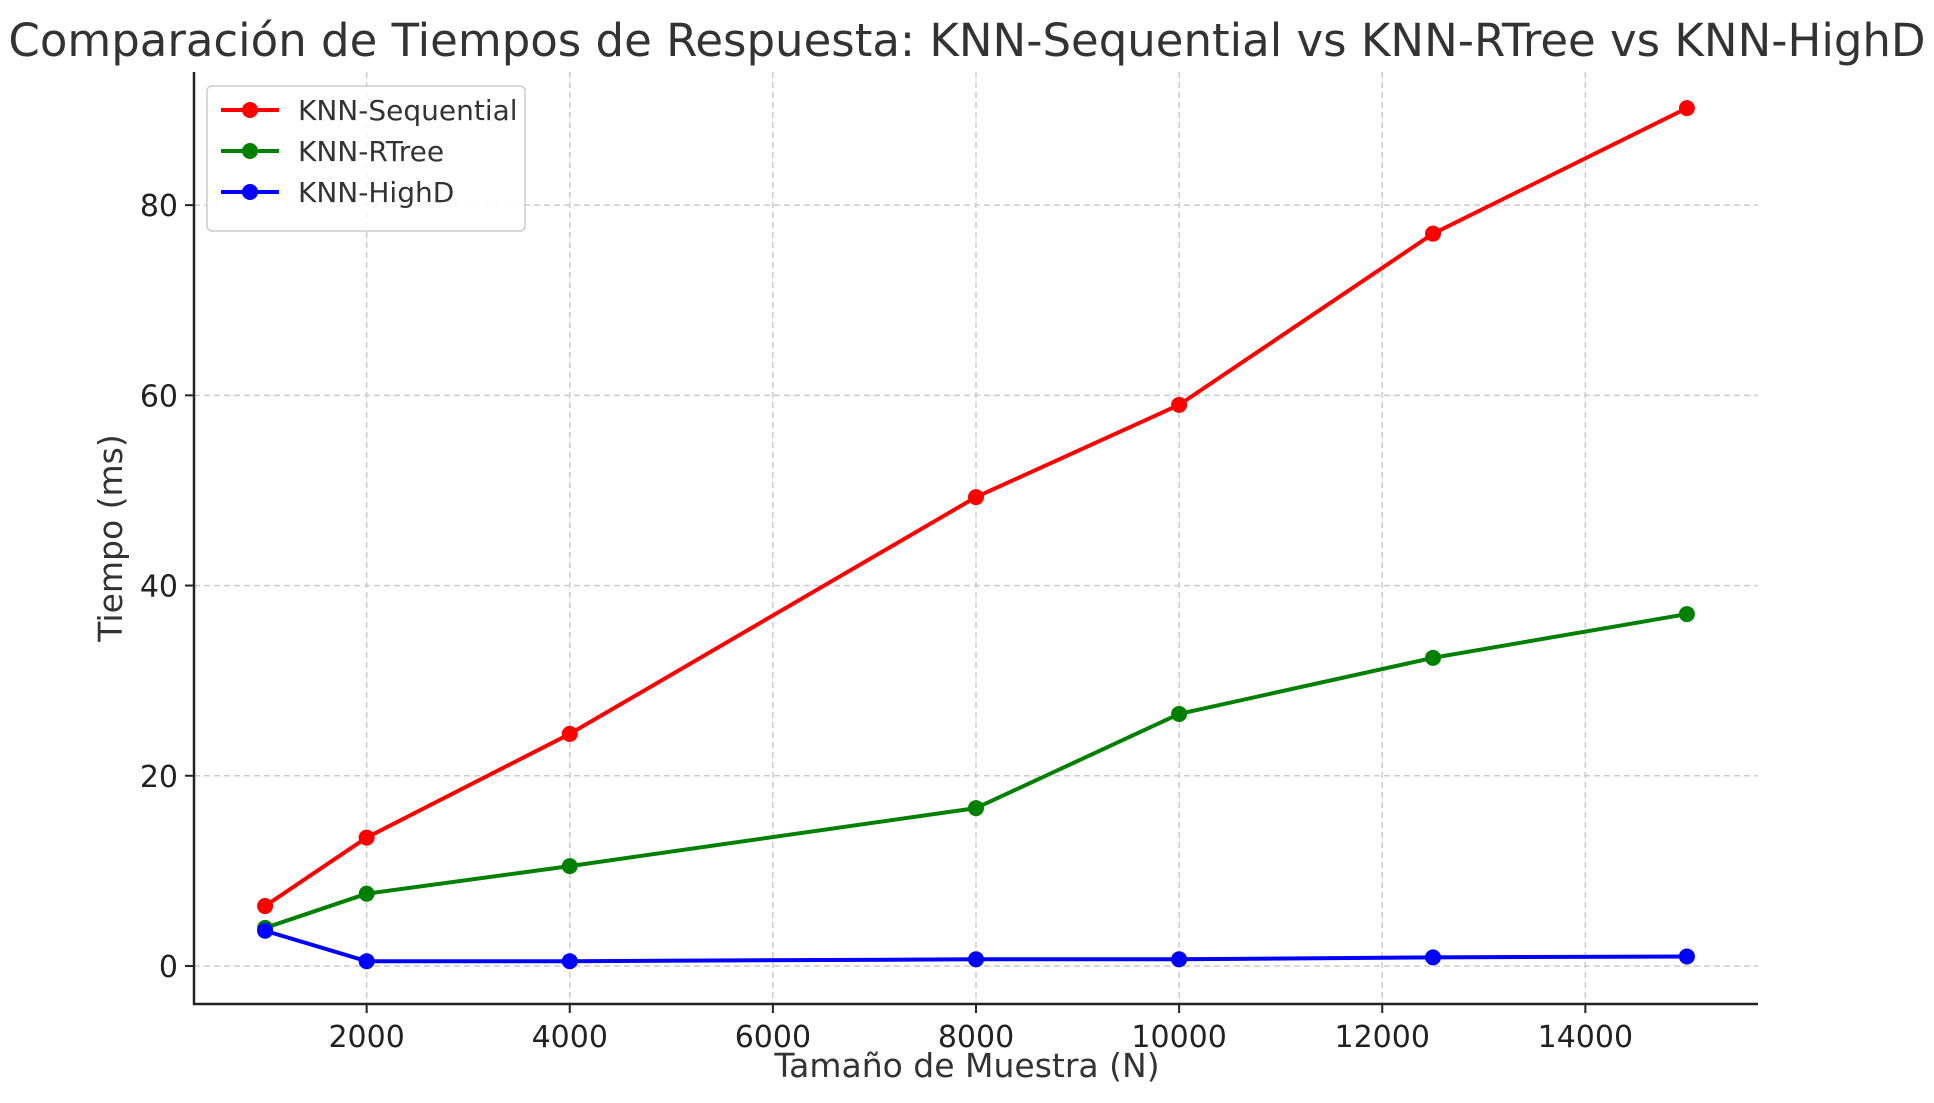 The image size is (1934, 1103). I want to click on x-tick-label: 2000, so click(366, 1037).